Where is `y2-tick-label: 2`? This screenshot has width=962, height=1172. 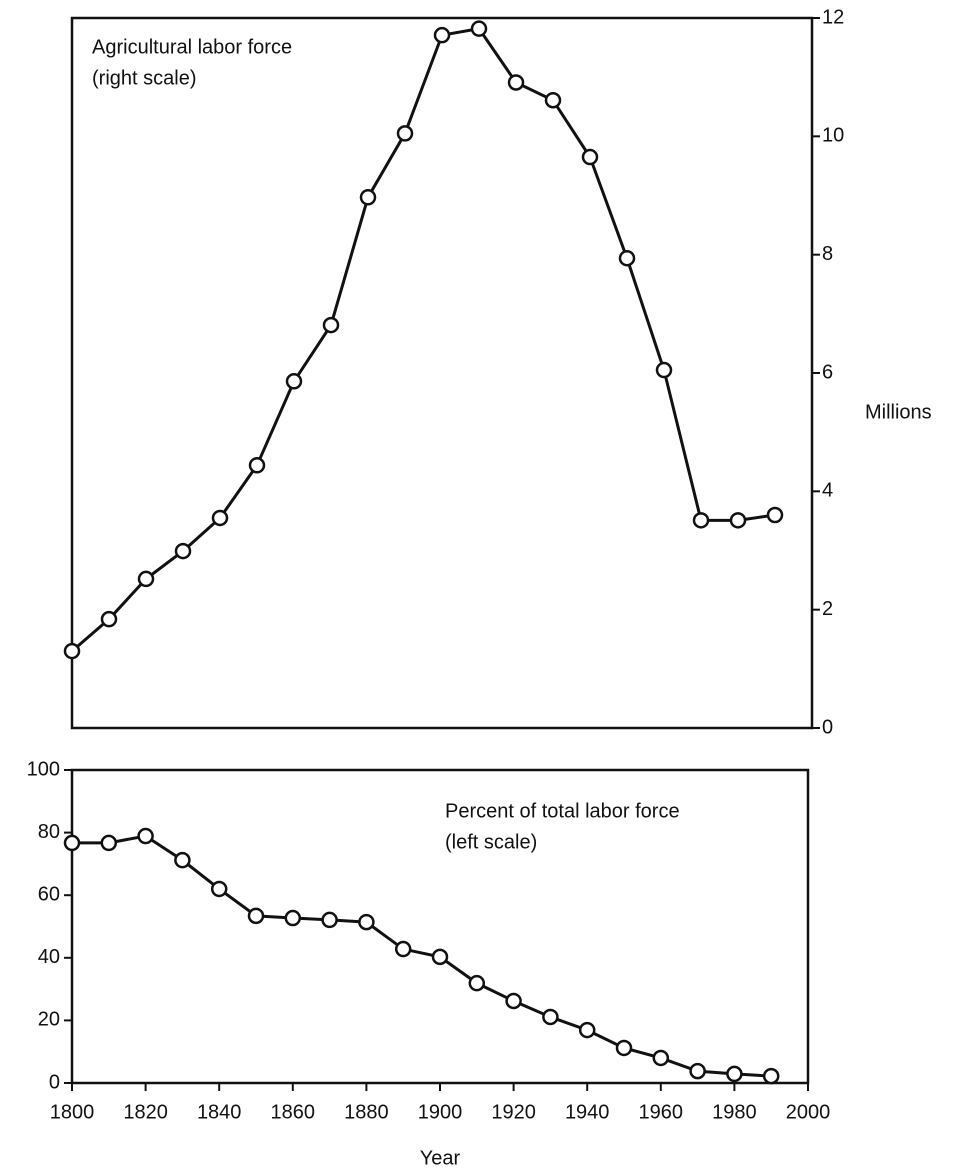 y2-tick-label: 2 is located at coordinates (827, 609).